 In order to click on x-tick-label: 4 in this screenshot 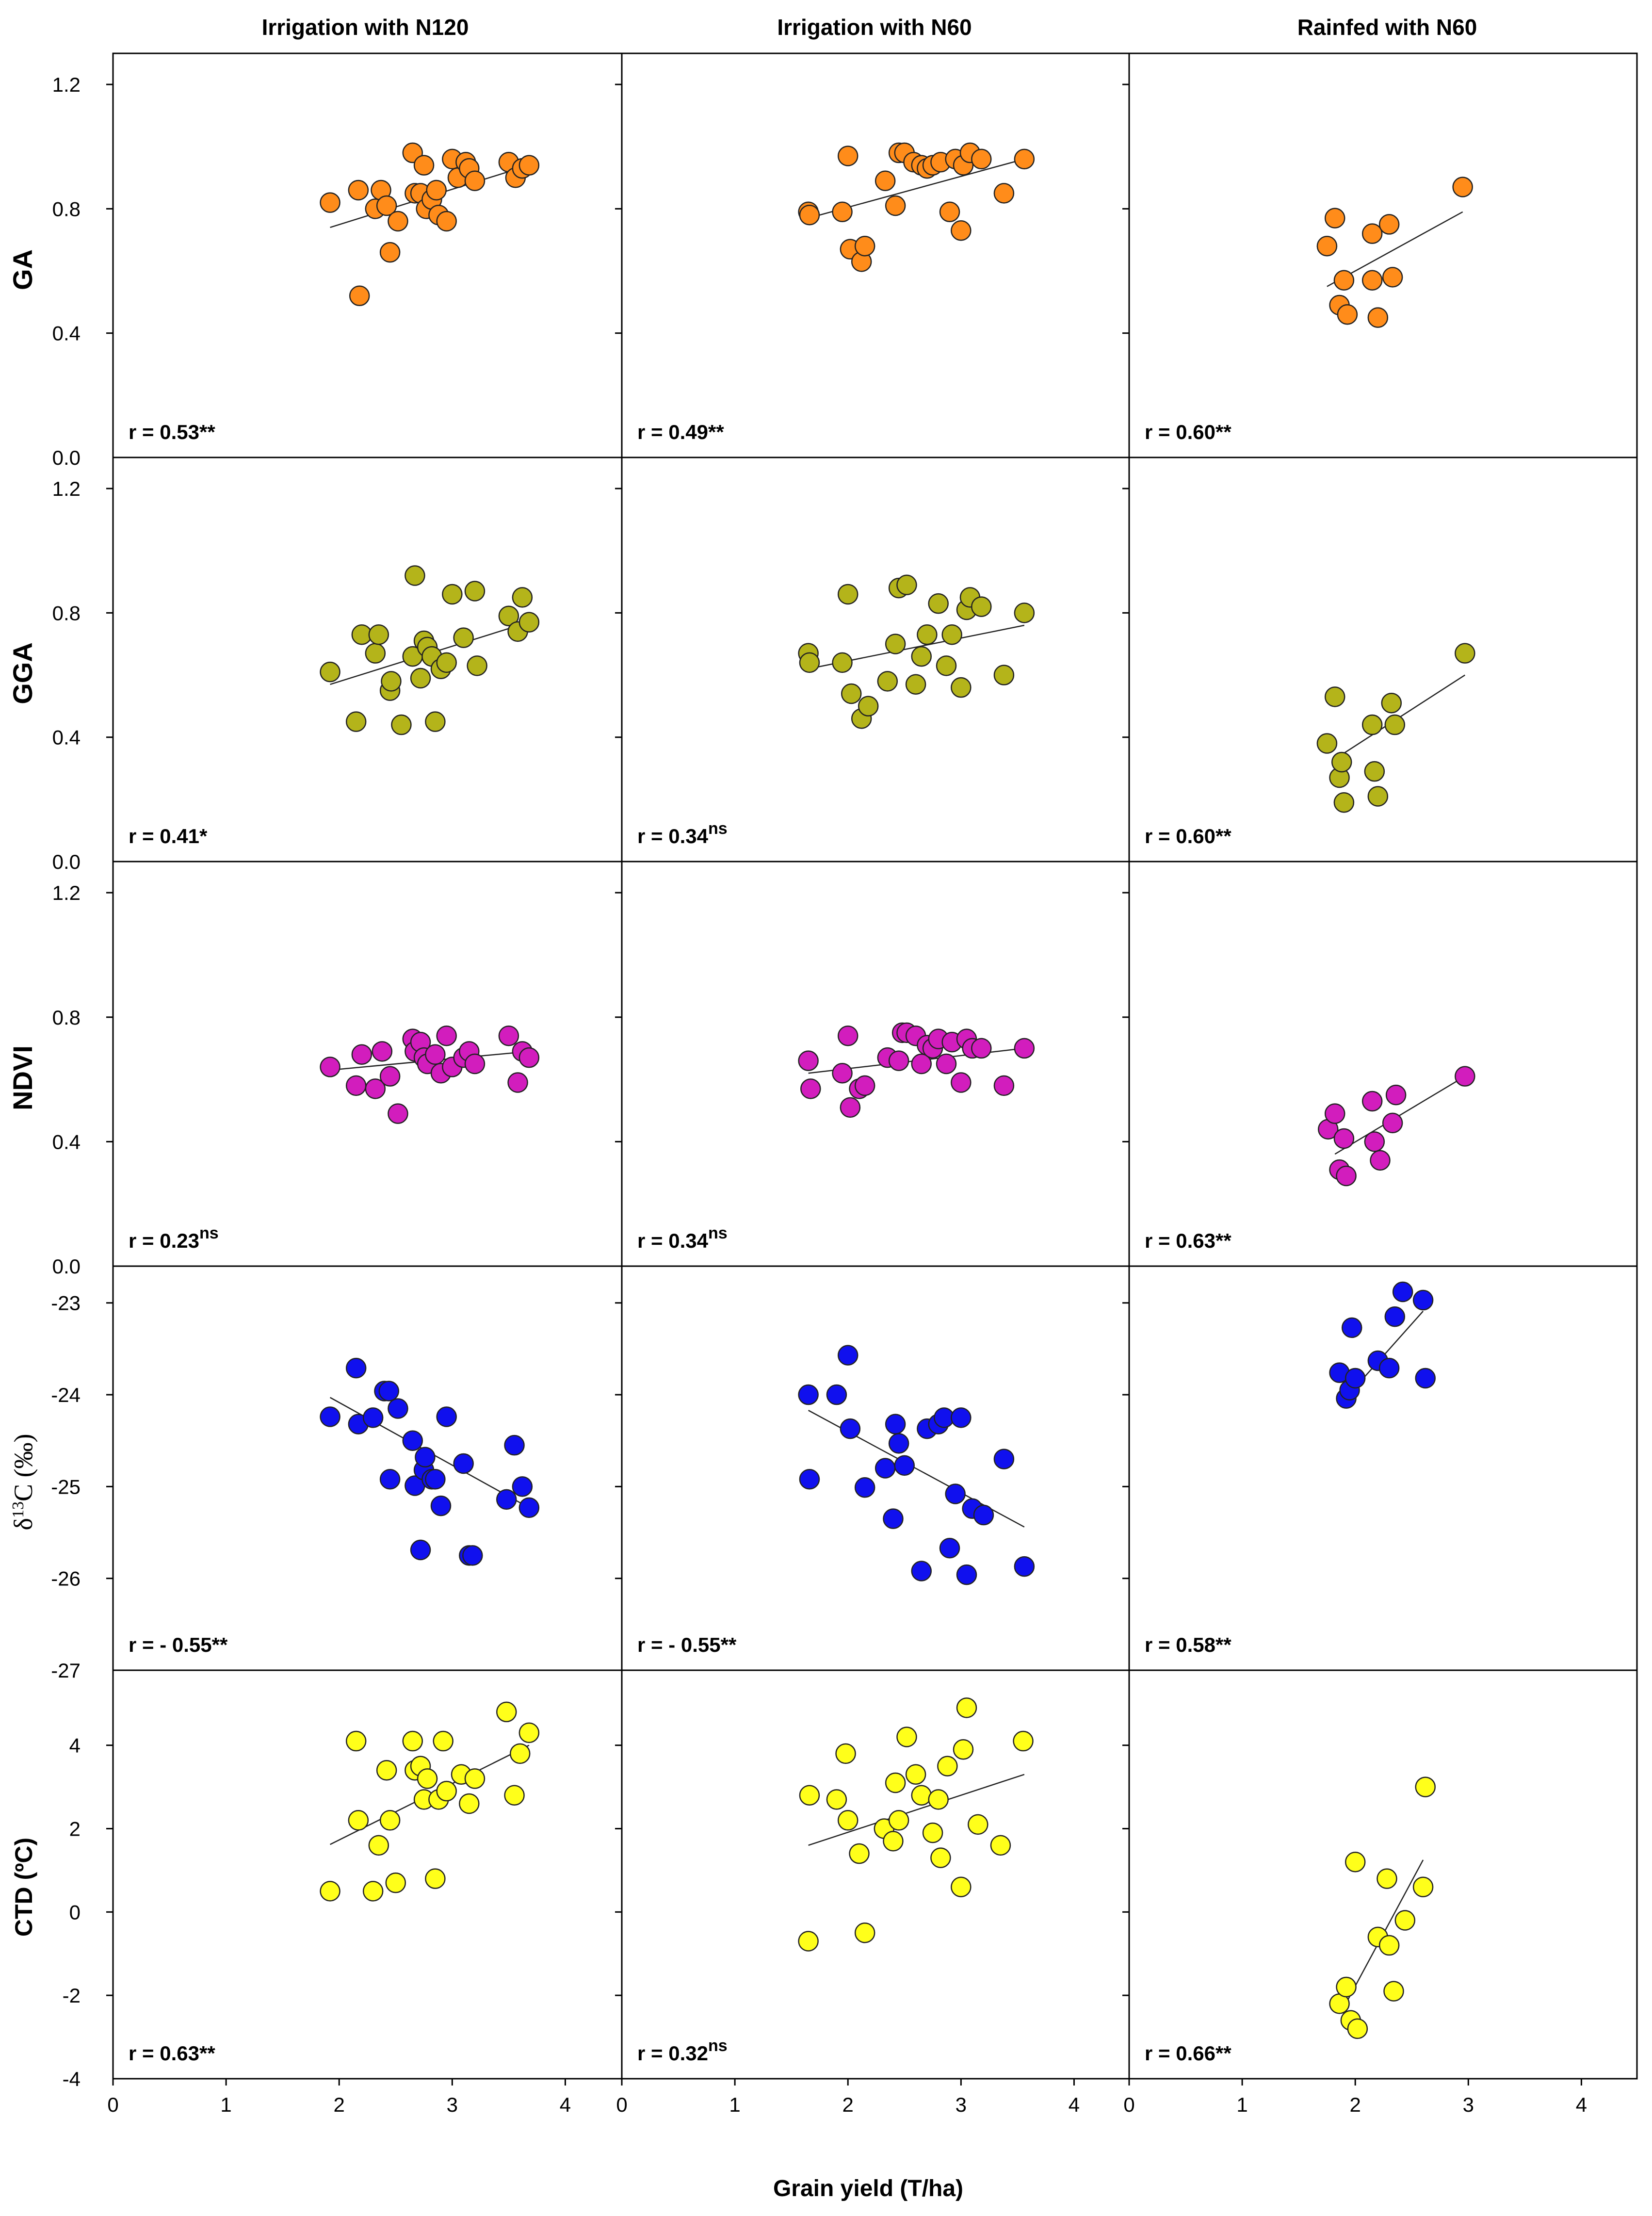, I will do `click(565, 2104)`.